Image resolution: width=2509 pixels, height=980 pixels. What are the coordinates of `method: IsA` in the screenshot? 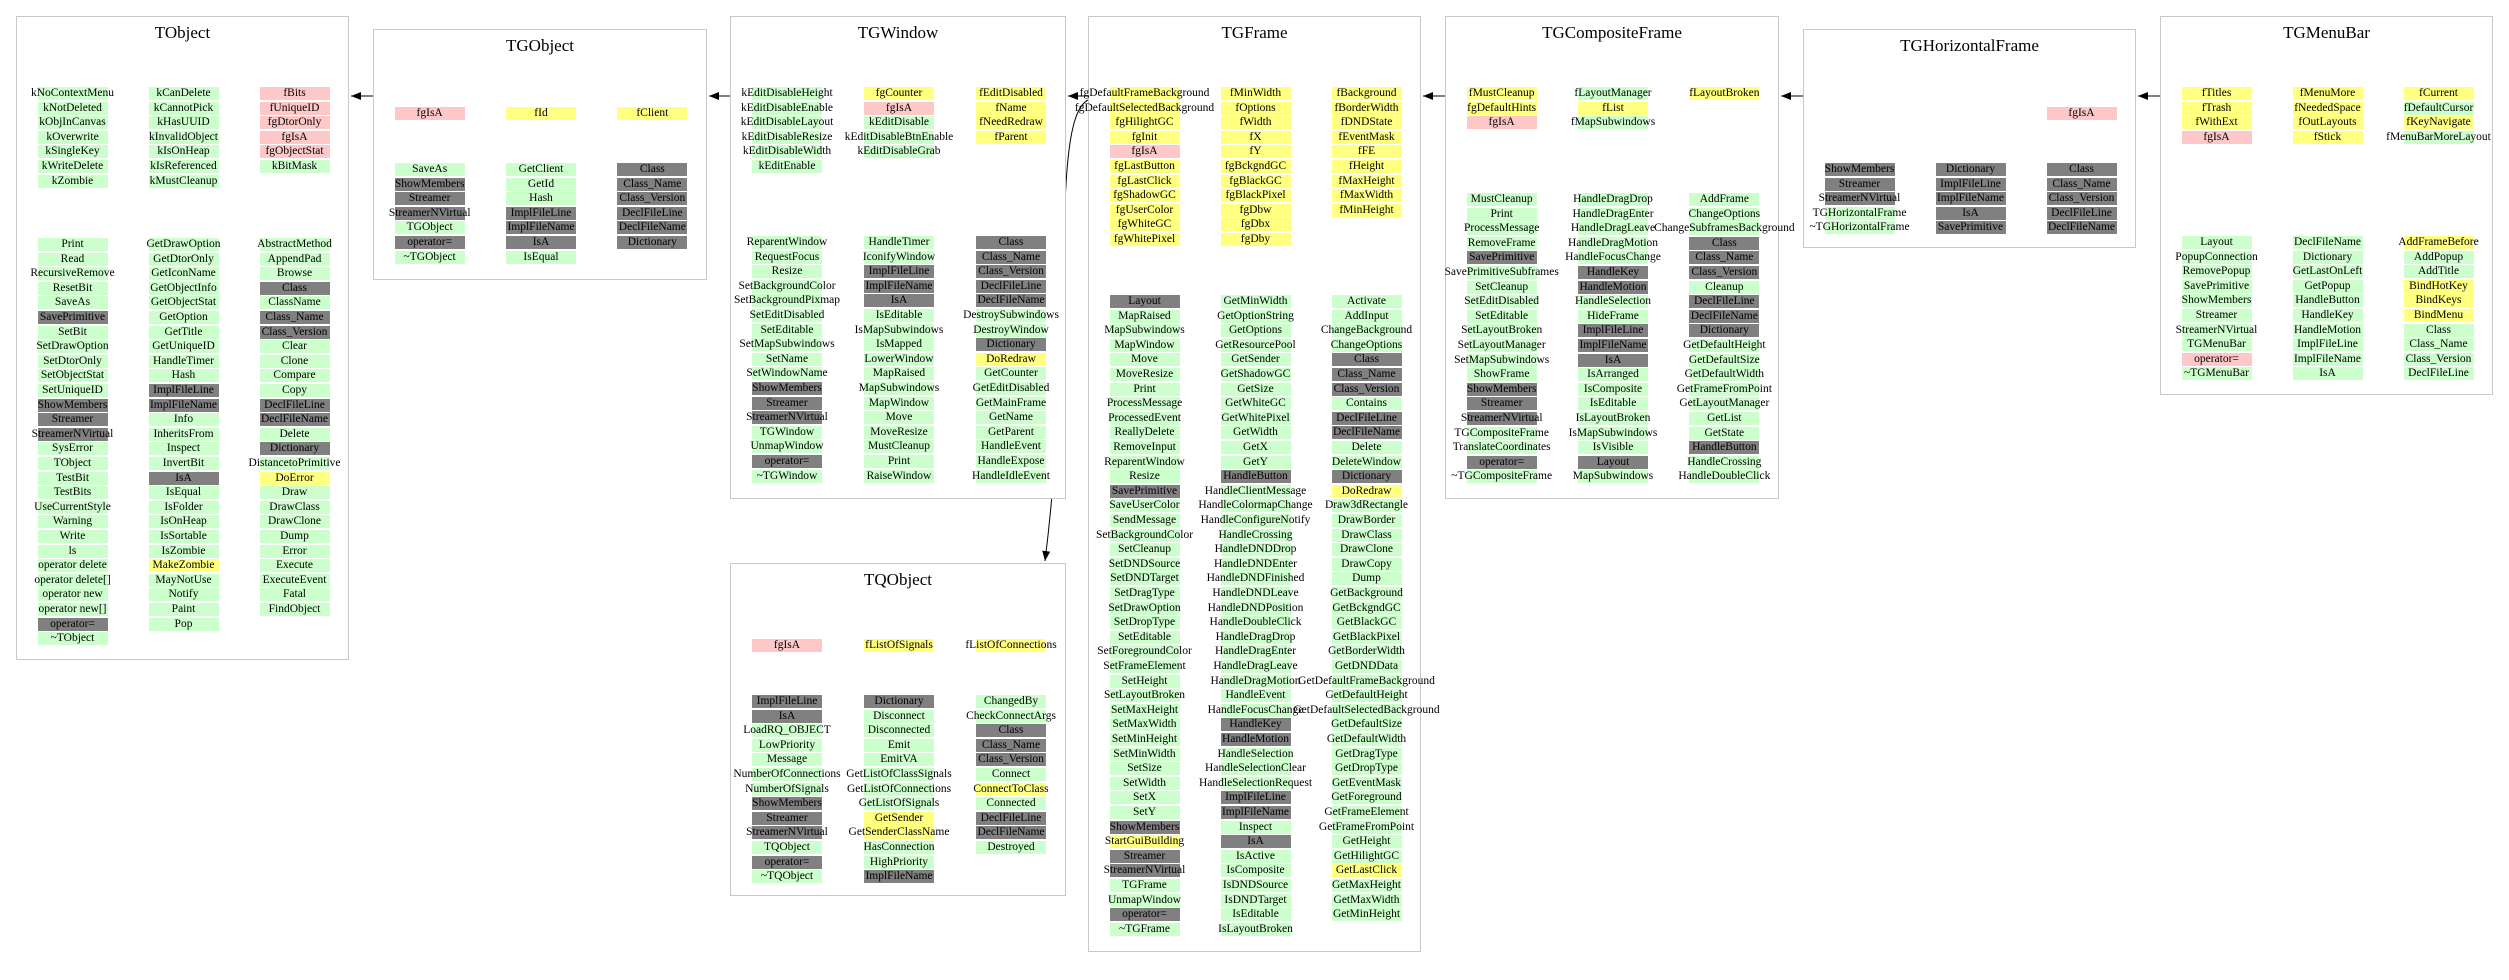 It's located at (899, 301).